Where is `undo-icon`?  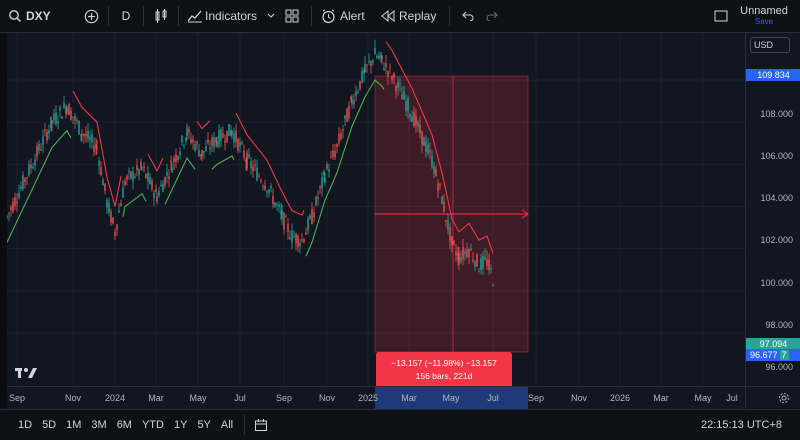 undo-icon is located at coordinates (468, 16).